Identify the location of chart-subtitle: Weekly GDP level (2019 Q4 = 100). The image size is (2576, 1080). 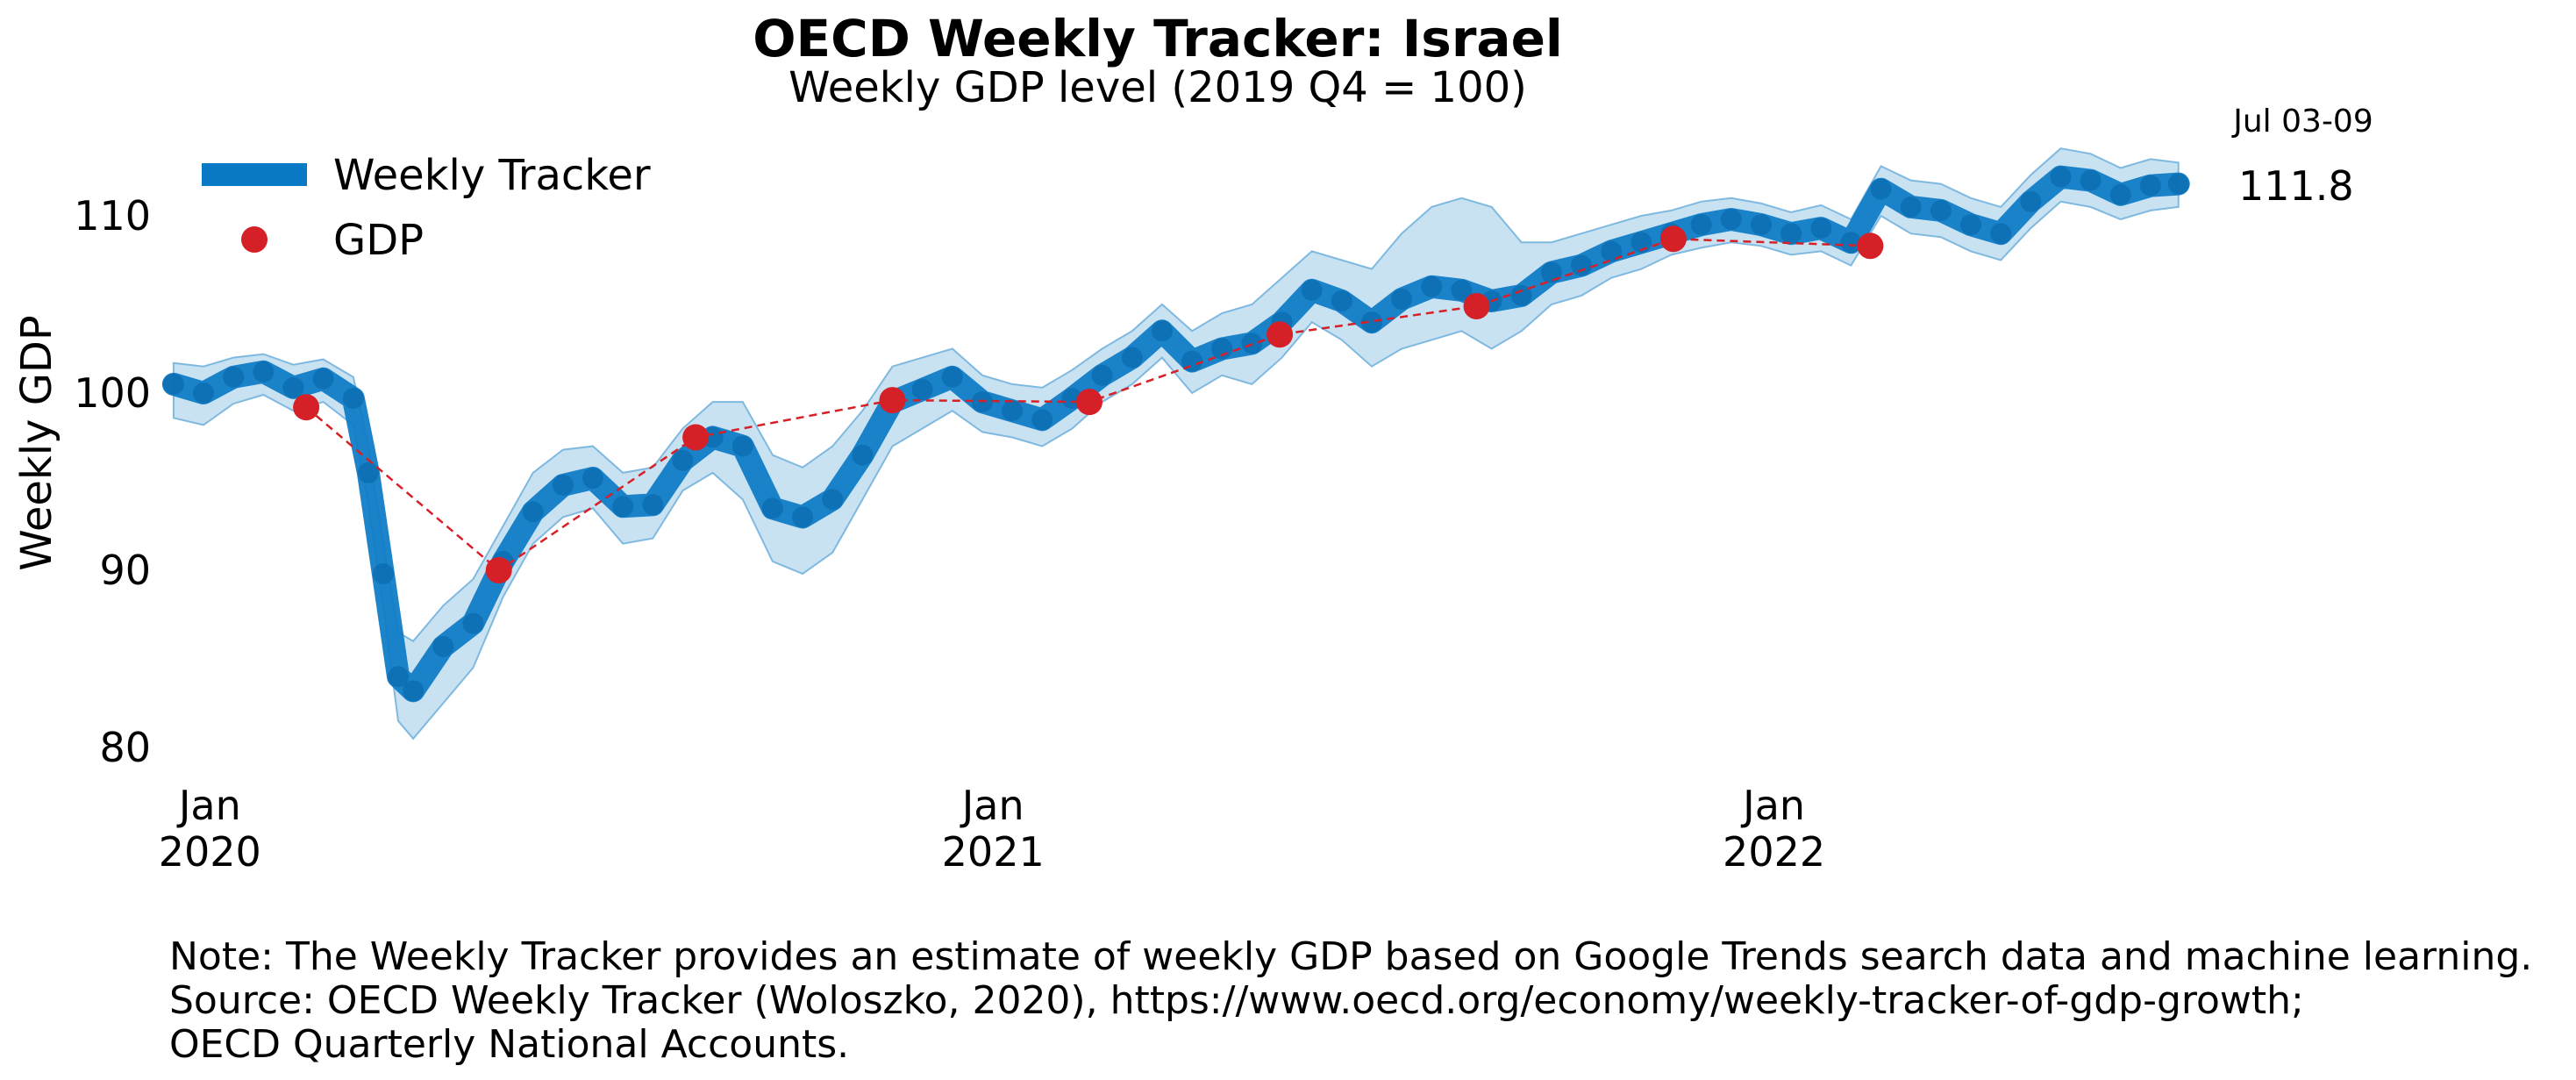
(1158, 88).